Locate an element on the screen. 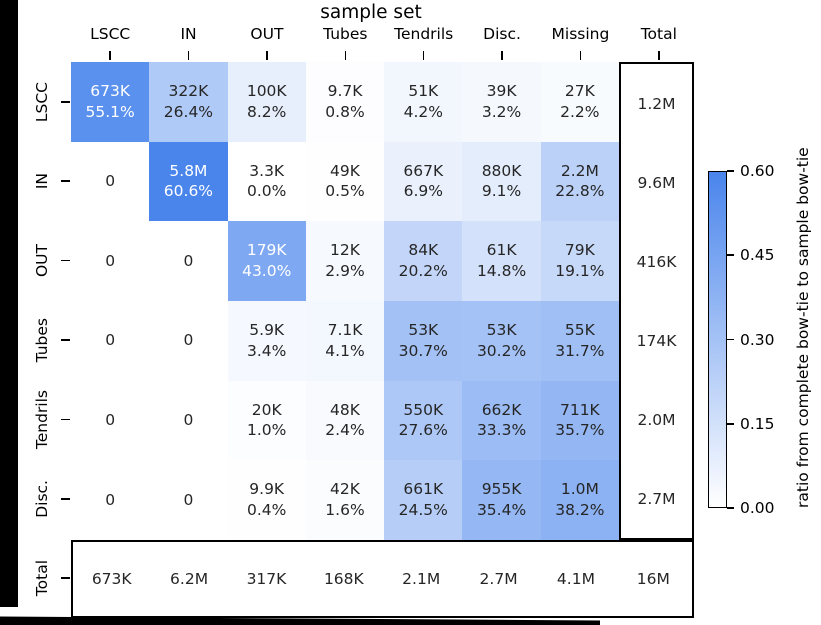 This screenshot has height=625, width=821. heatmap-cell: 20K 1.0% is located at coordinates (266, 420).